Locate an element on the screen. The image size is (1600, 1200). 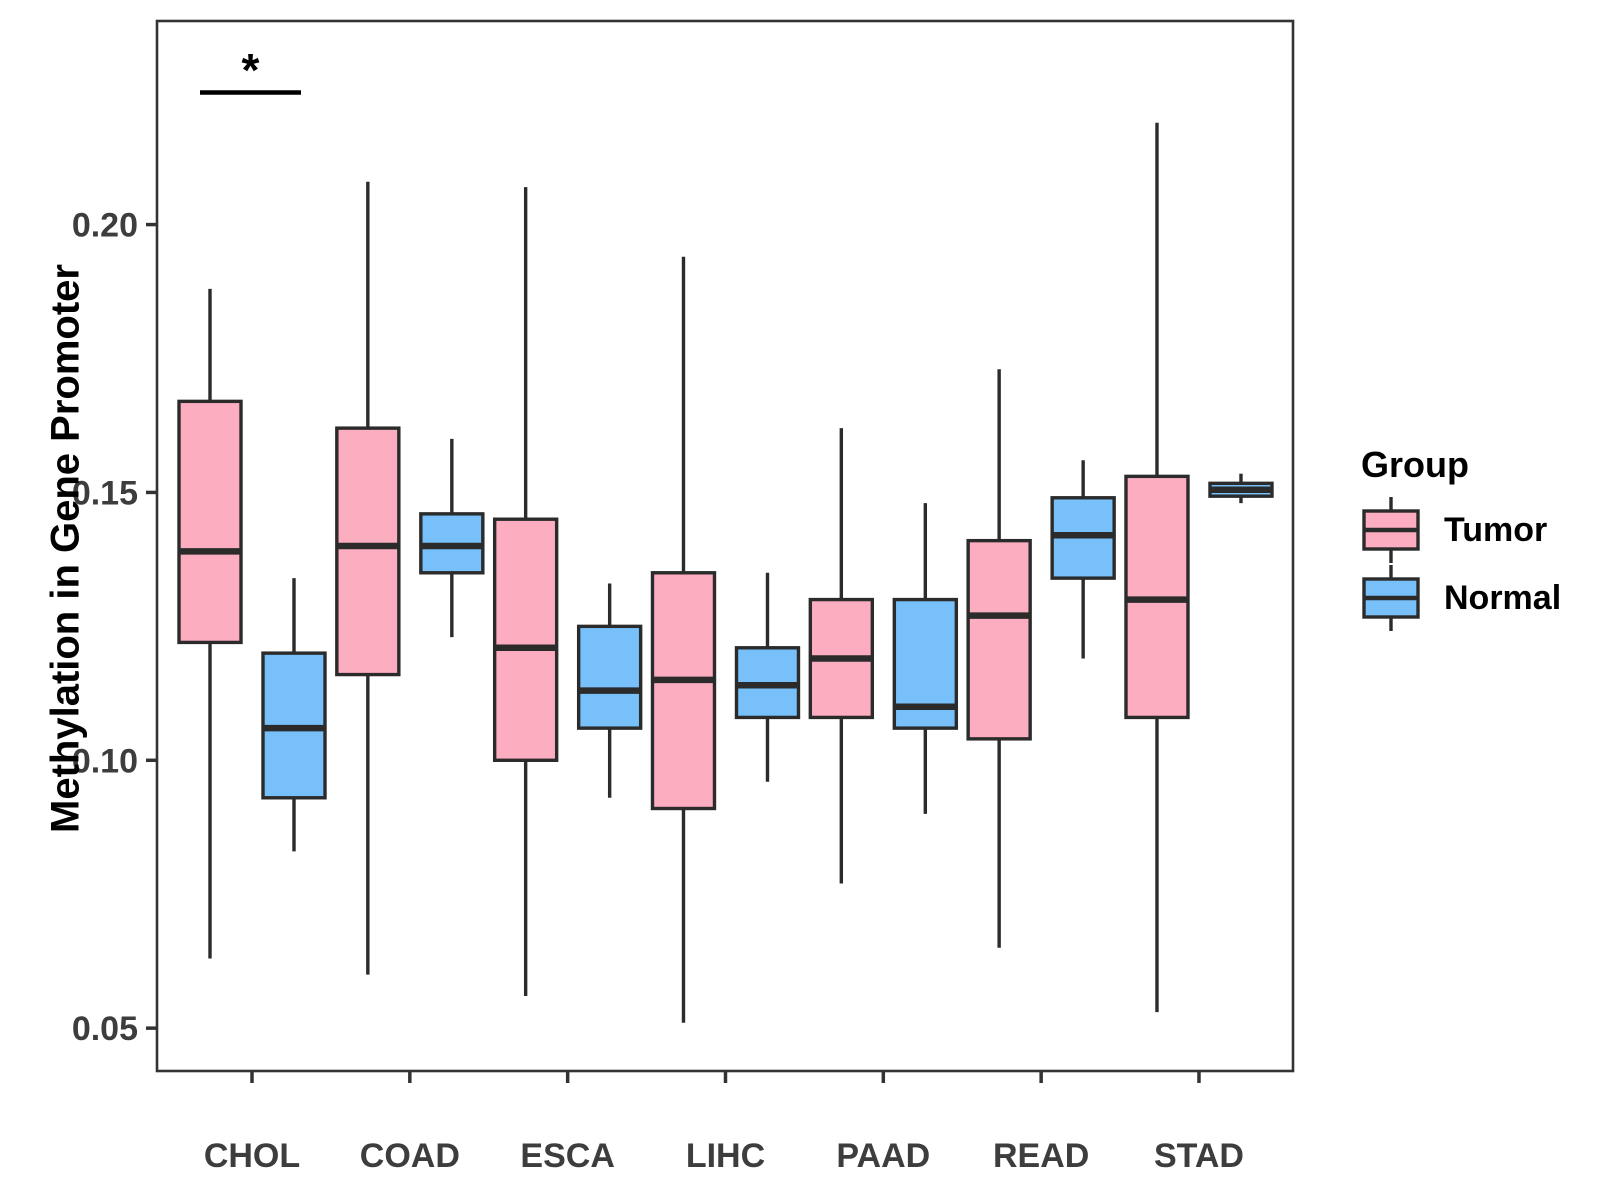
box-normal-ESCA is located at coordinates (609, 690).